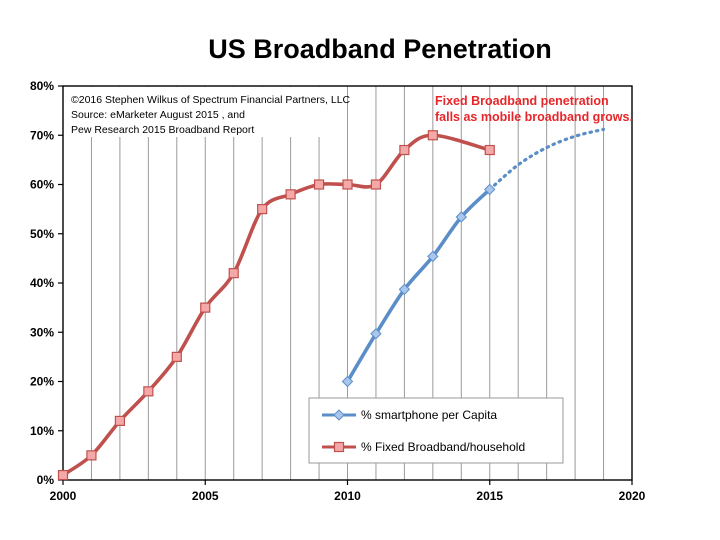 Image resolution: width=720 pixels, height=540 pixels. What do you see at coordinates (522, 101) in the screenshot?
I see `annotation-line: Fixed Broadband penetration` at bounding box center [522, 101].